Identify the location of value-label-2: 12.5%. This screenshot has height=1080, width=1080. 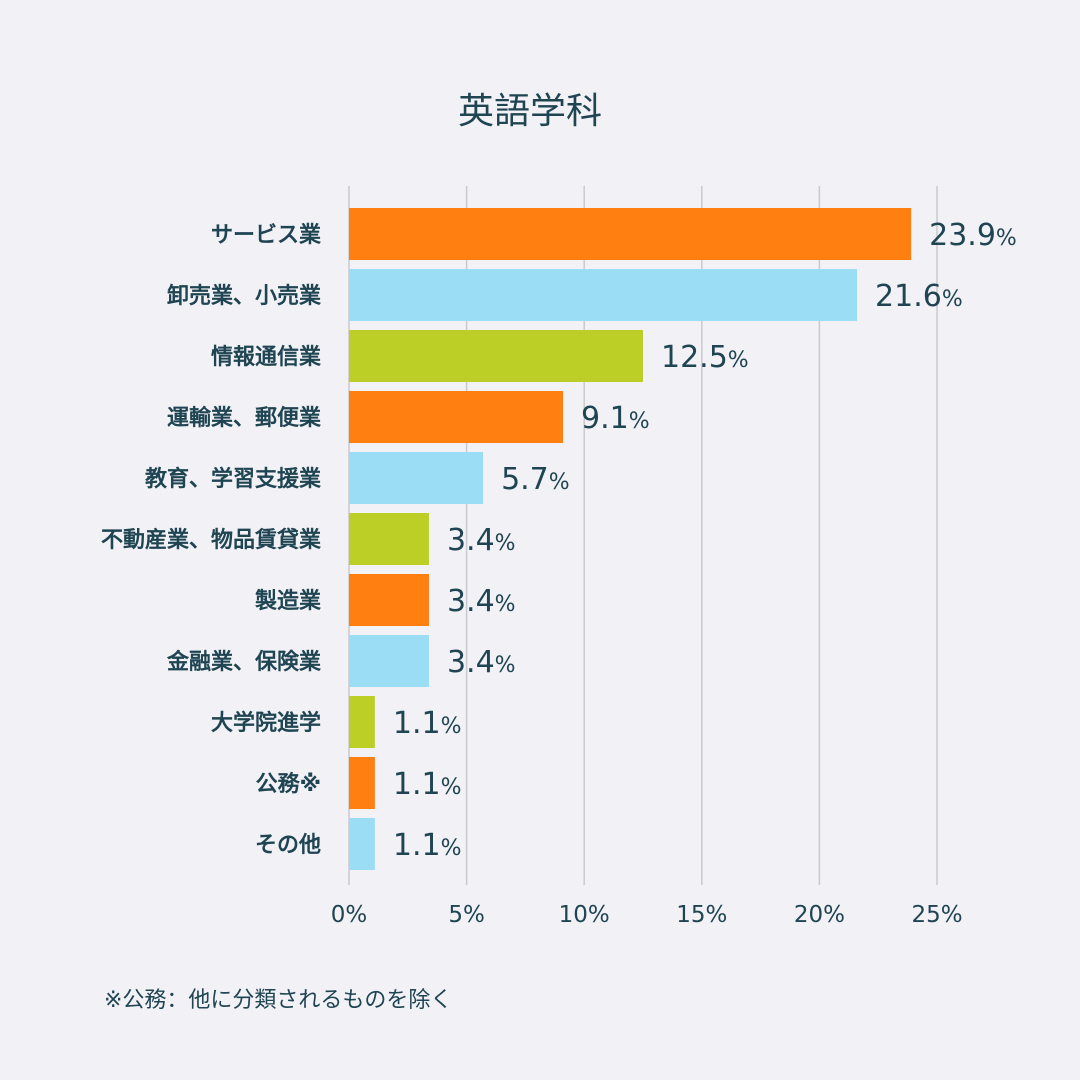
(705, 357).